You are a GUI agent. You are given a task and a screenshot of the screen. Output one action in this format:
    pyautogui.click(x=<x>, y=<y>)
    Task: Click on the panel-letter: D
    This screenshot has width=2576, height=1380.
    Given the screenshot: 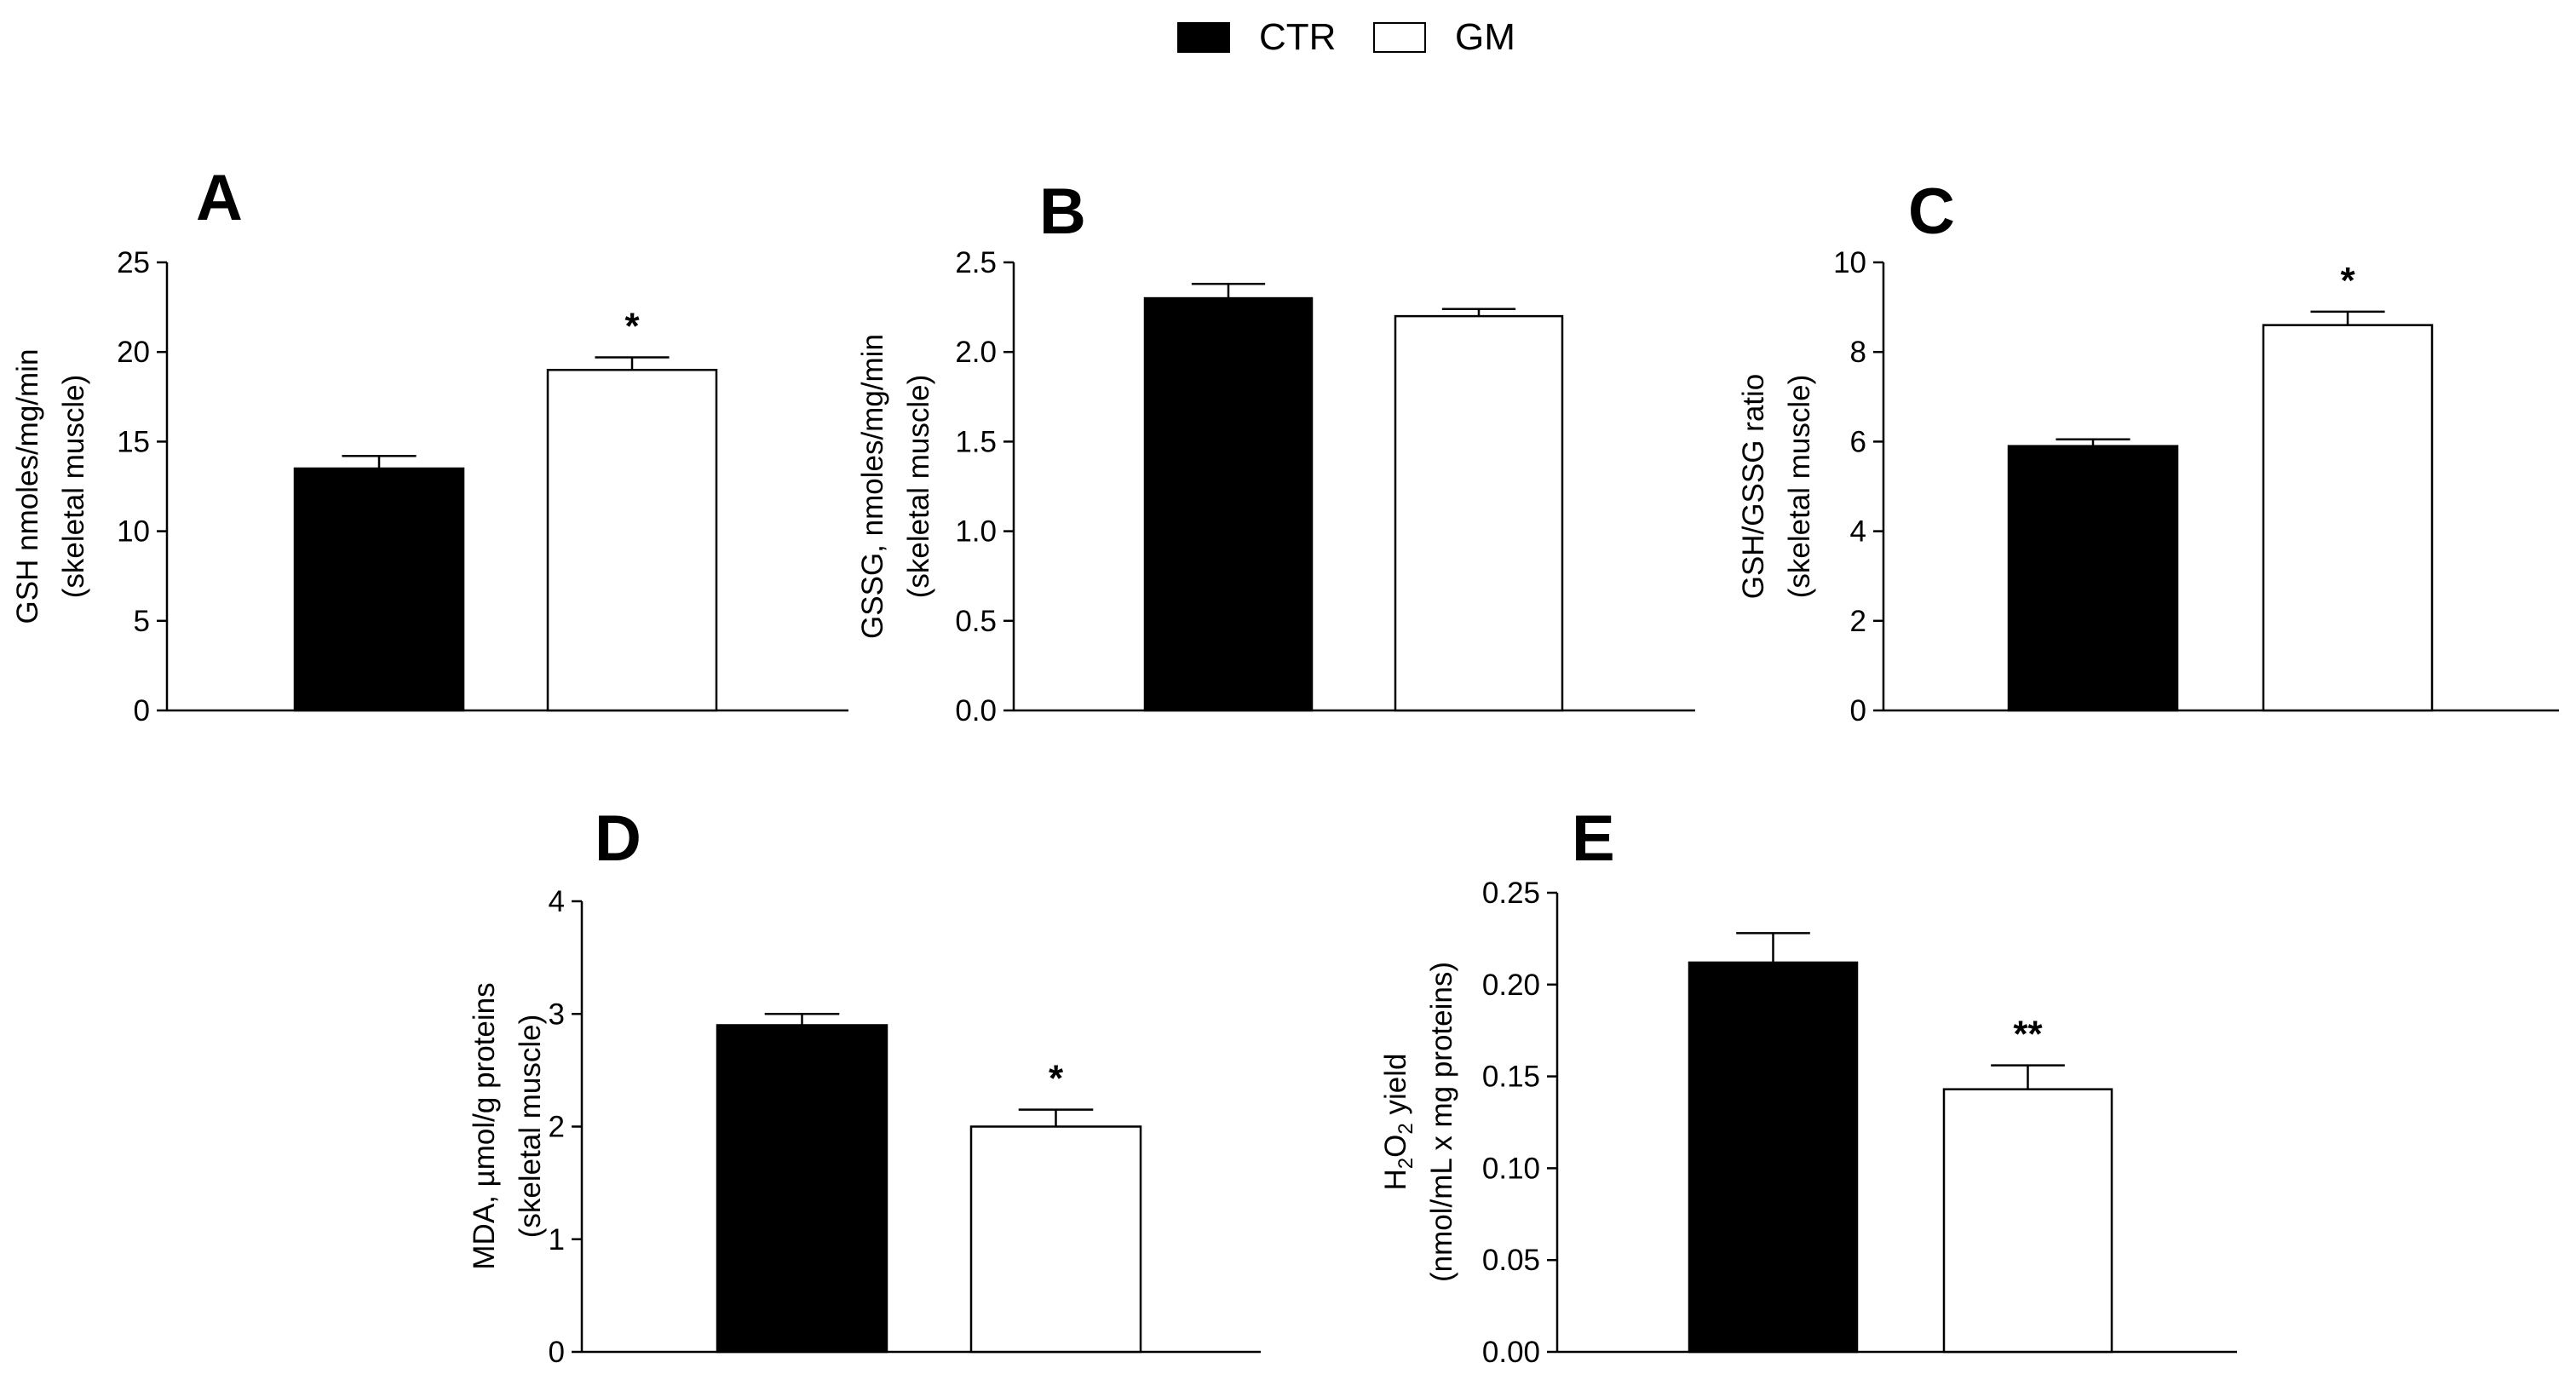 What is the action you would take?
    pyautogui.click(x=618, y=839)
    